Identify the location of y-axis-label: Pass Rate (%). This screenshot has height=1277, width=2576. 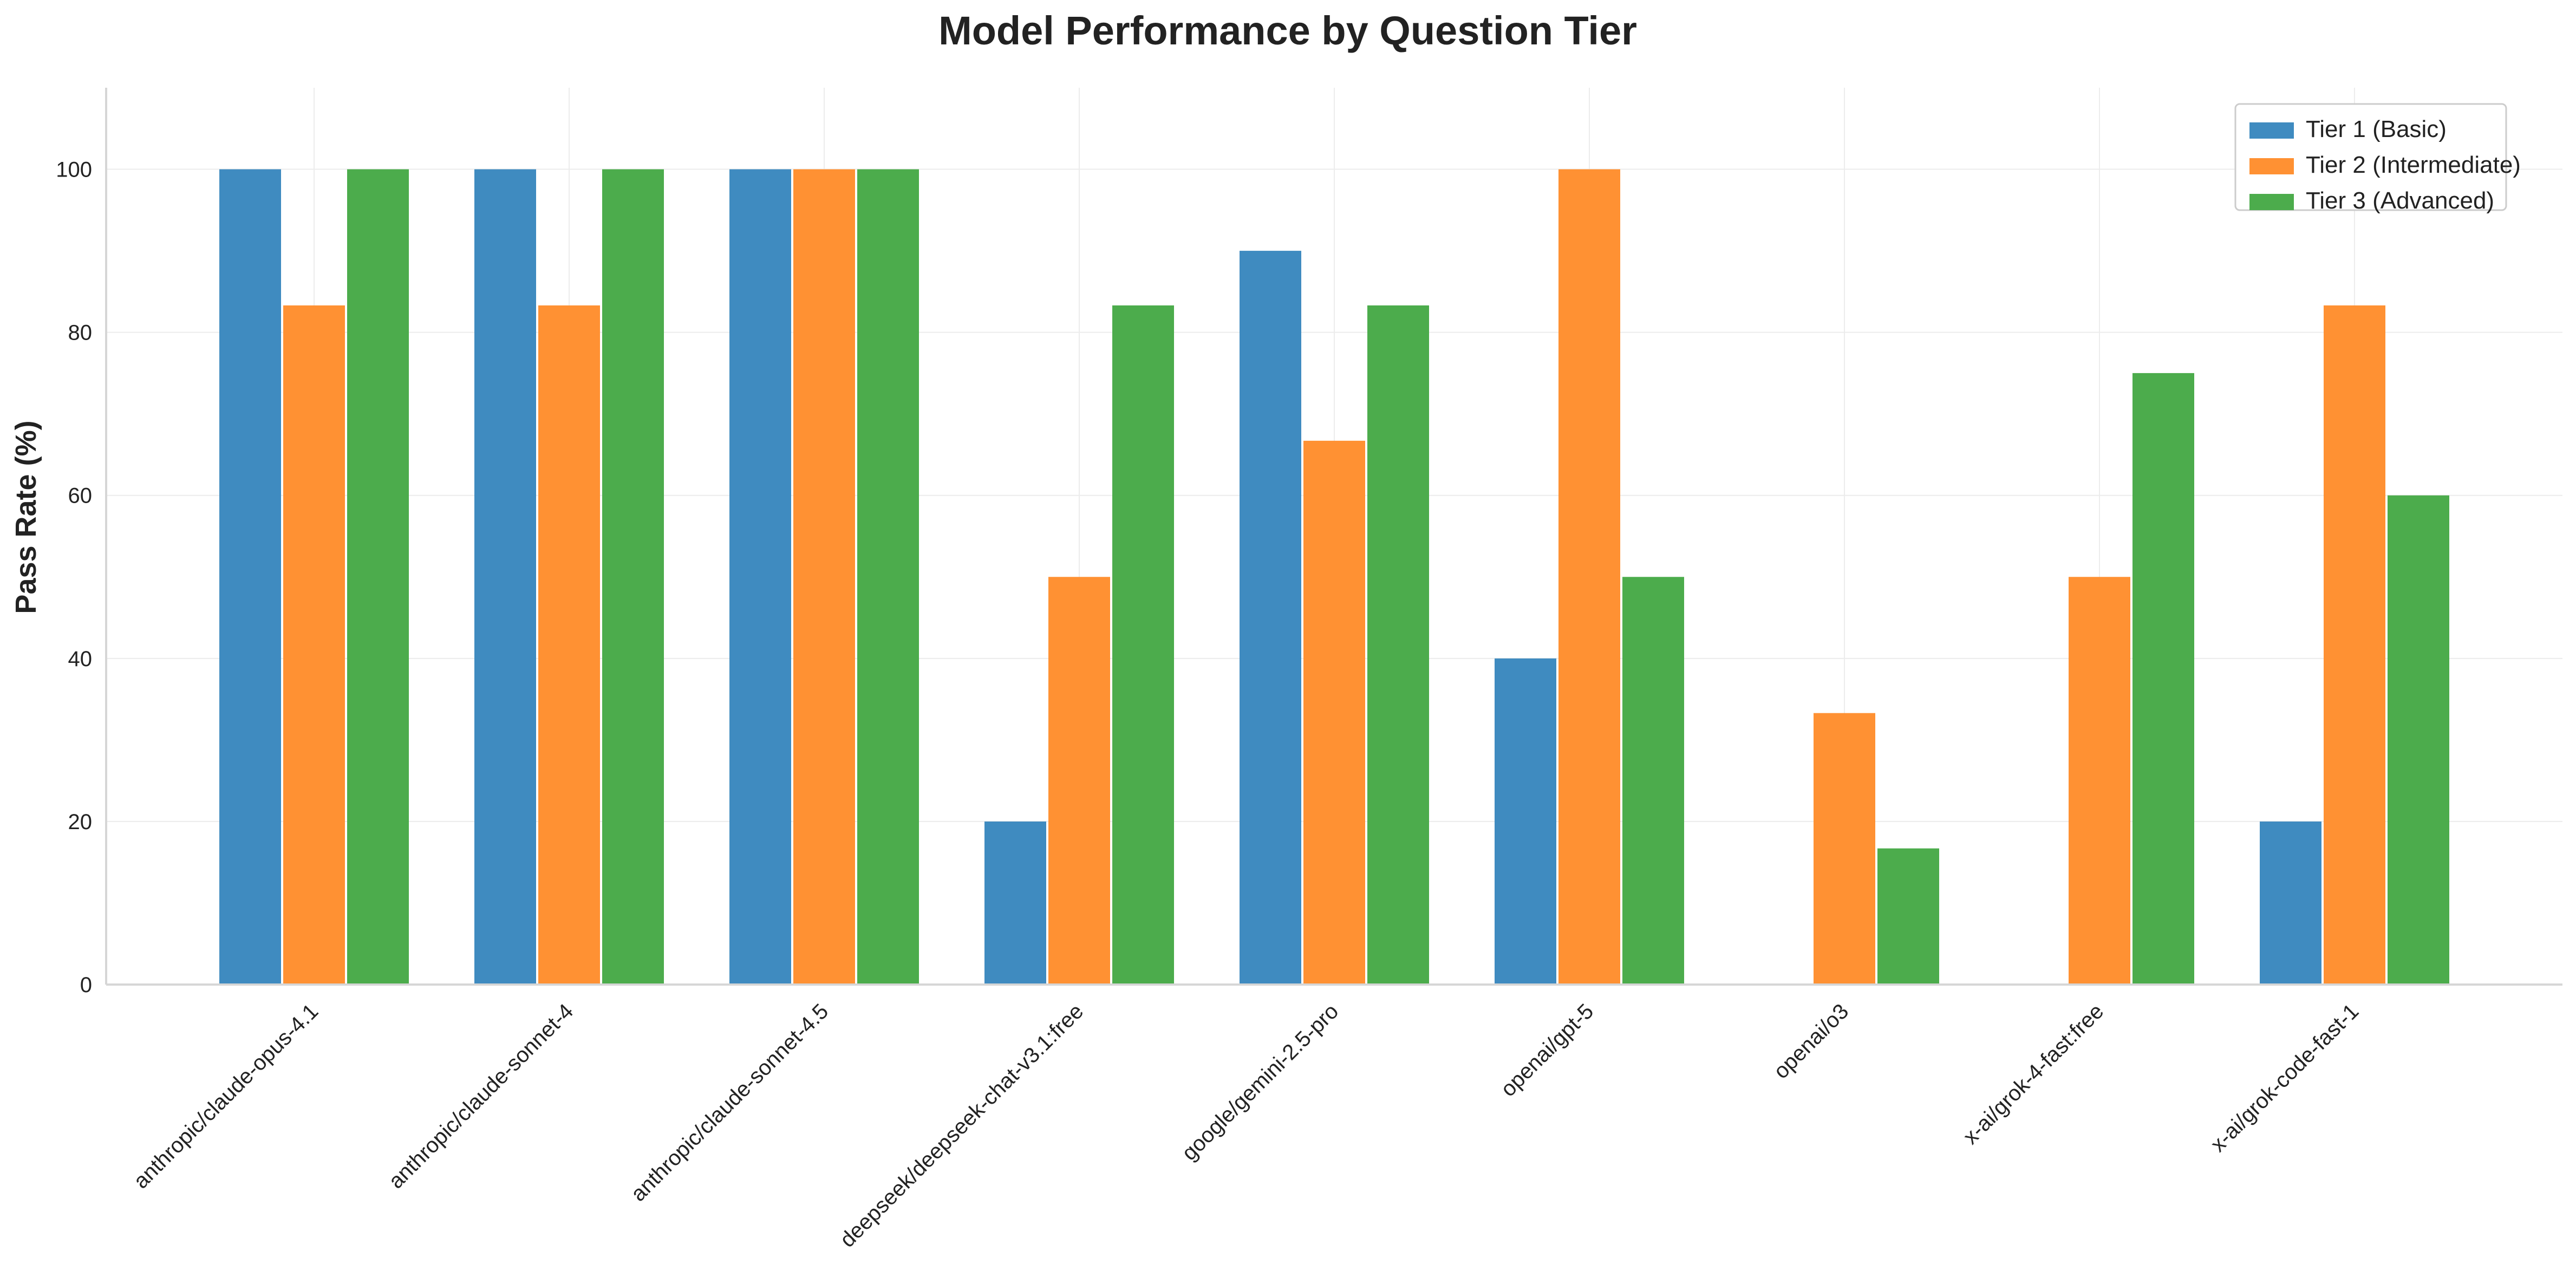
(26, 517).